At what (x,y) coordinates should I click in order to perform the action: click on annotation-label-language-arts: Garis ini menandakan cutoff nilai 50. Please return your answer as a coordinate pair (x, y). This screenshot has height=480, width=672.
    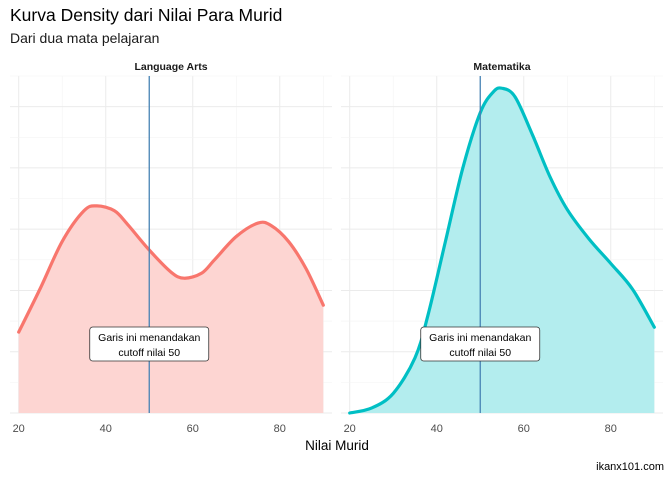
    Looking at the image, I should click on (149, 344).